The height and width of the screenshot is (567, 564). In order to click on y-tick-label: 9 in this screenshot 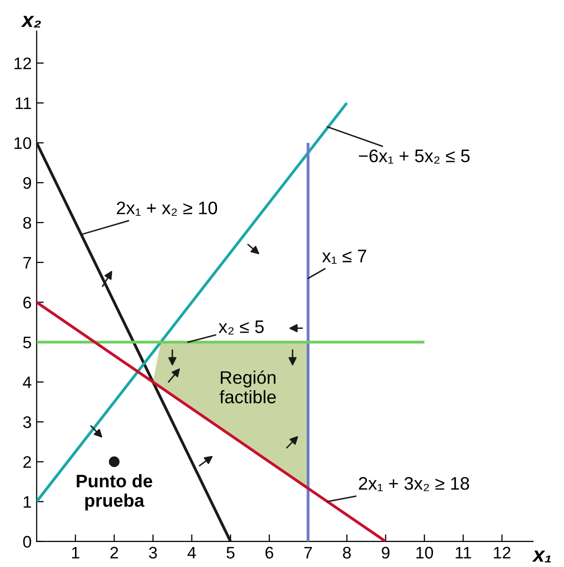, I will do `click(27, 183)`.